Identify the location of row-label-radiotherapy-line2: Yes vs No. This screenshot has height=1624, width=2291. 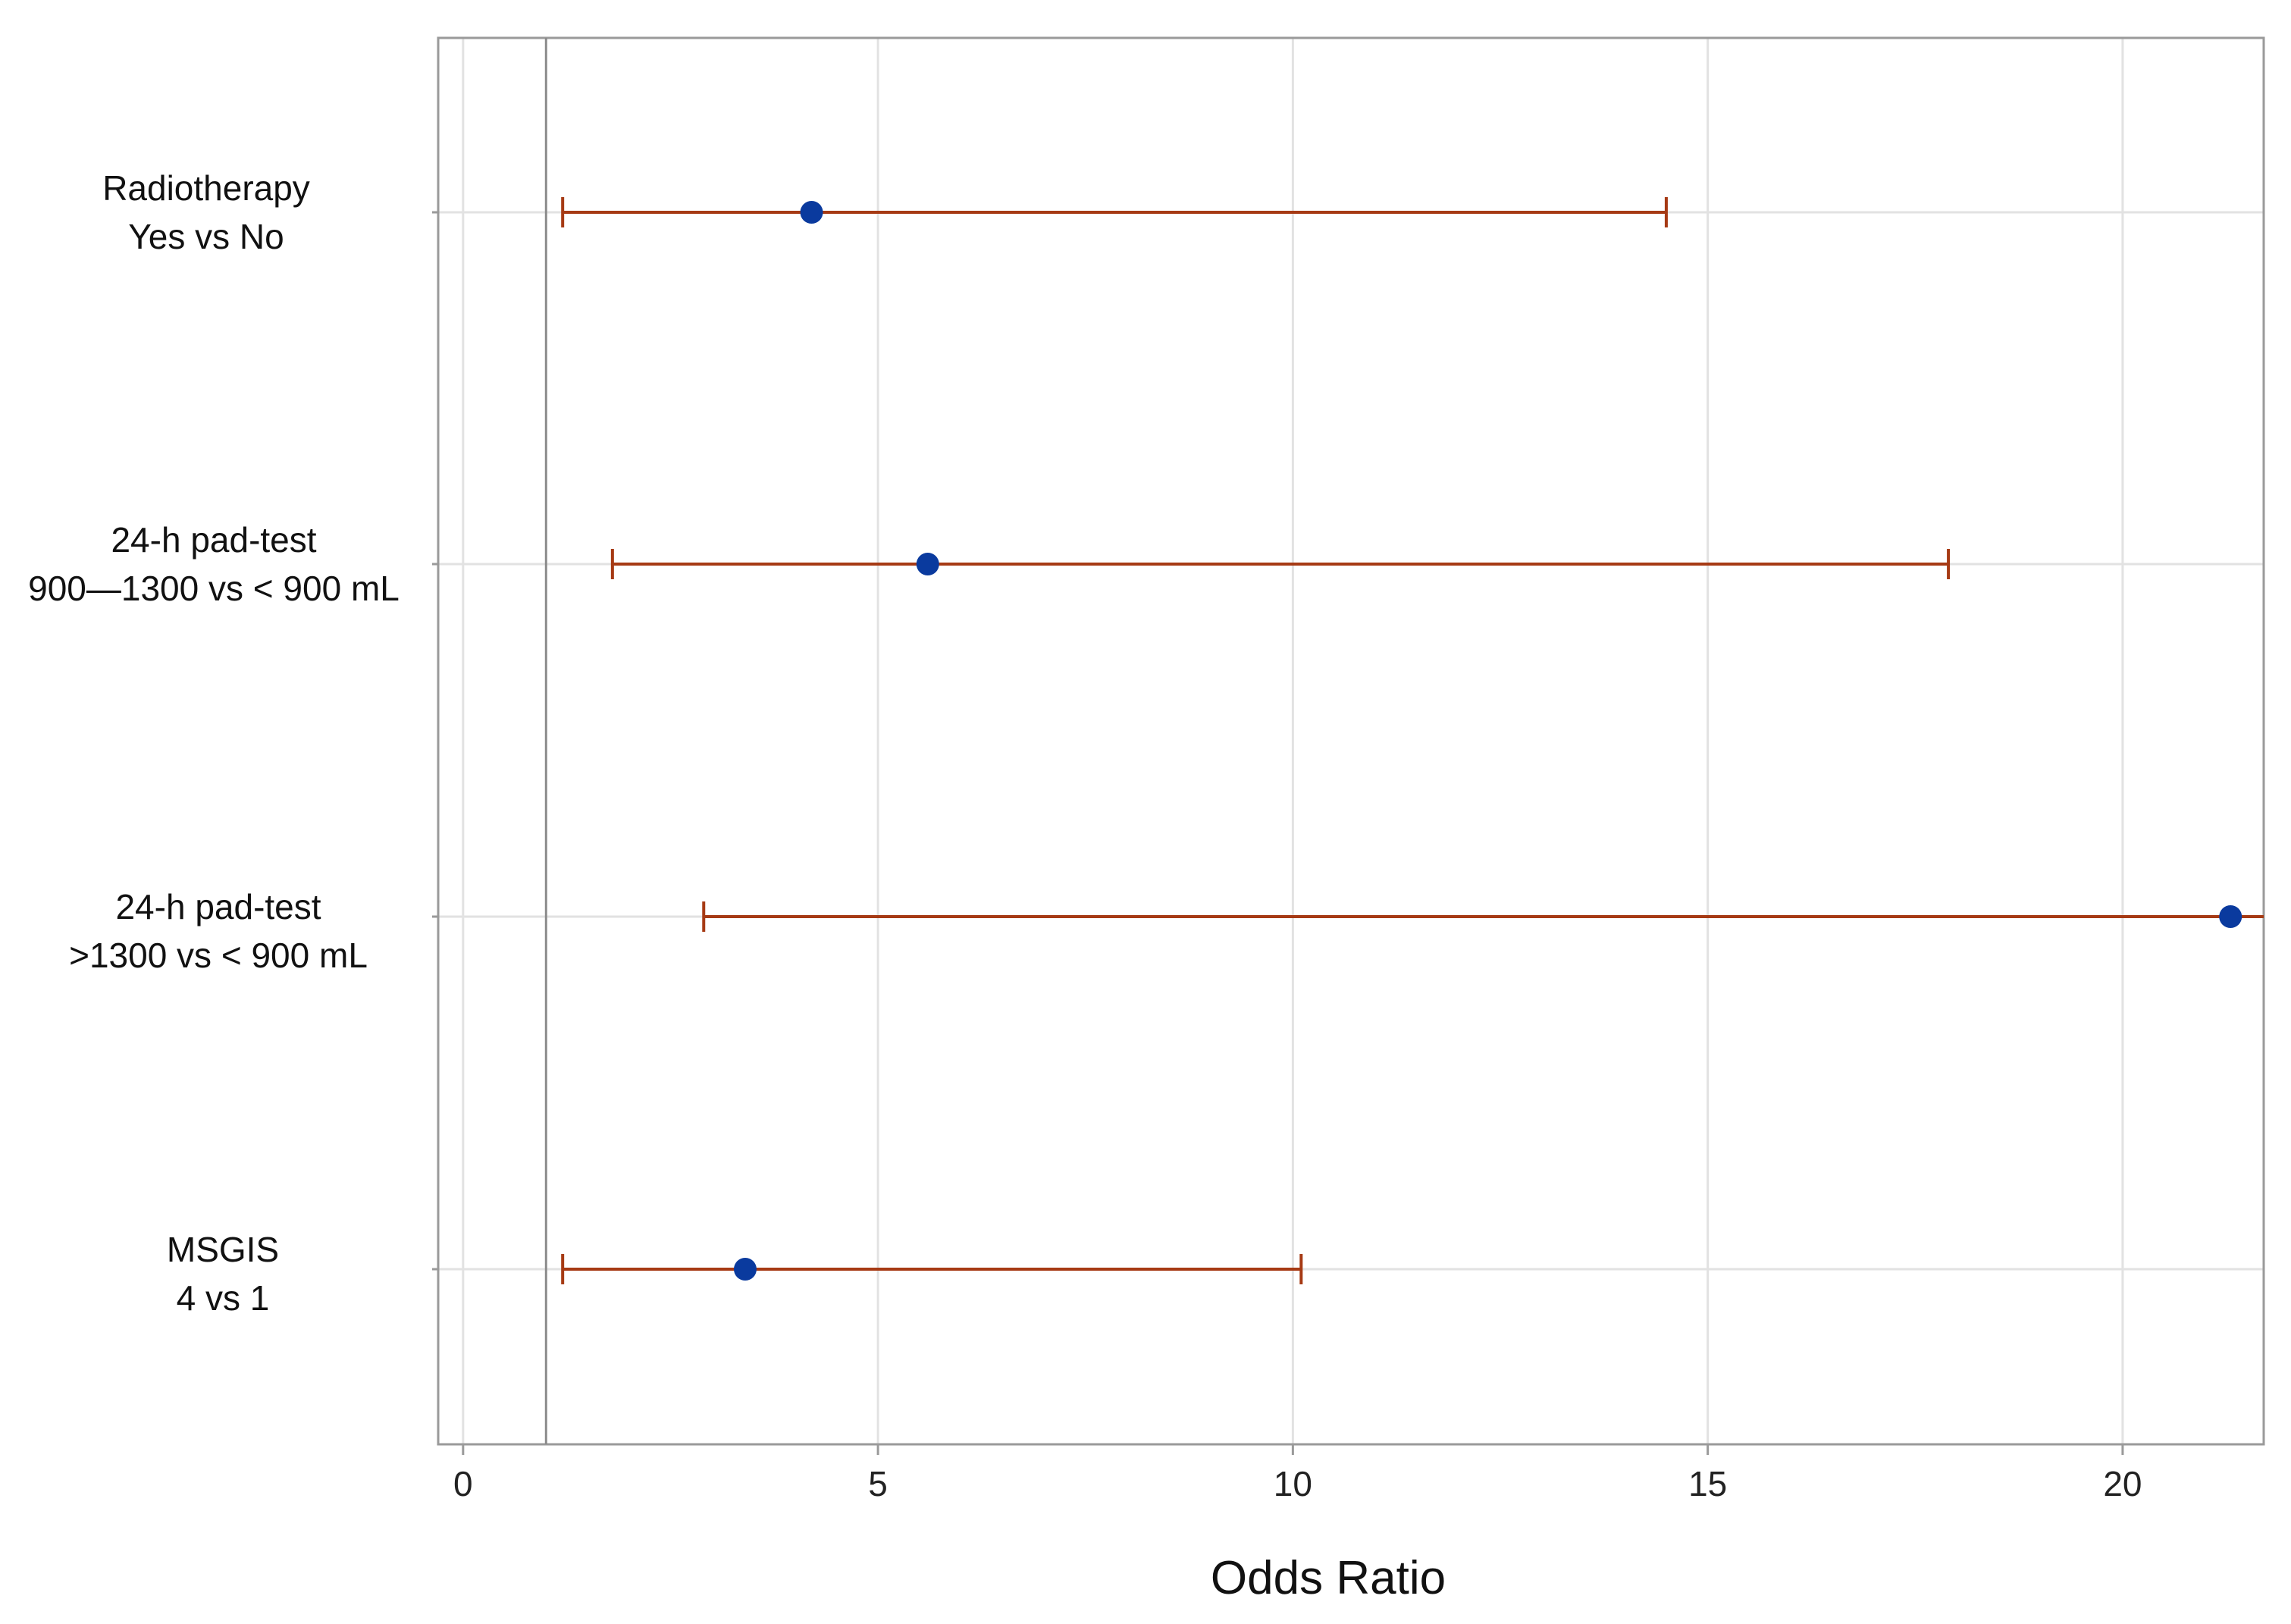
(206, 236).